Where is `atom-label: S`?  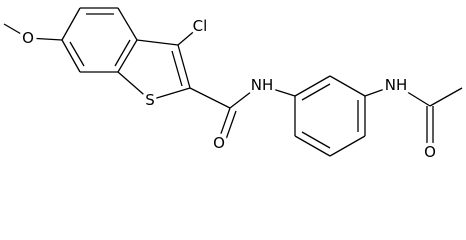
atom-label: S is located at coordinates (150, 100).